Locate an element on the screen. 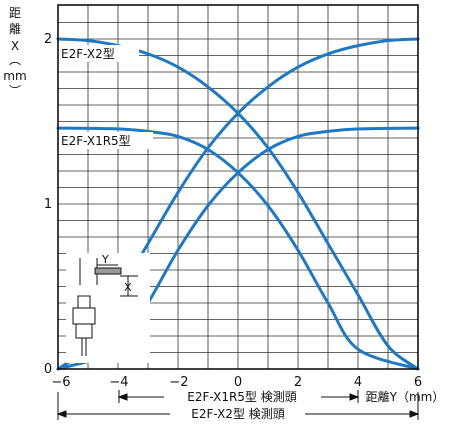  y-axis-label: 距 離 X ︵ mm ︶ is located at coordinates (14, 52).